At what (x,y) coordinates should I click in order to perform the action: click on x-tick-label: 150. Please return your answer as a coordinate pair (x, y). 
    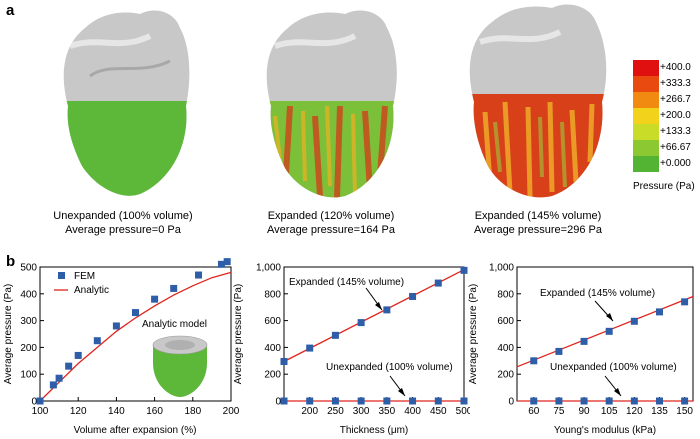
    Looking at the image, I should click on (684, 411).